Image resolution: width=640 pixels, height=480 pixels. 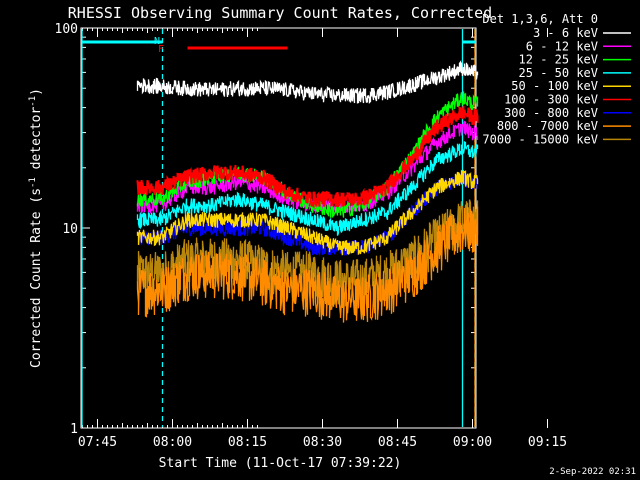 I want to click on legend-label: 300 - 800 keV, so click(x=551, y=113).